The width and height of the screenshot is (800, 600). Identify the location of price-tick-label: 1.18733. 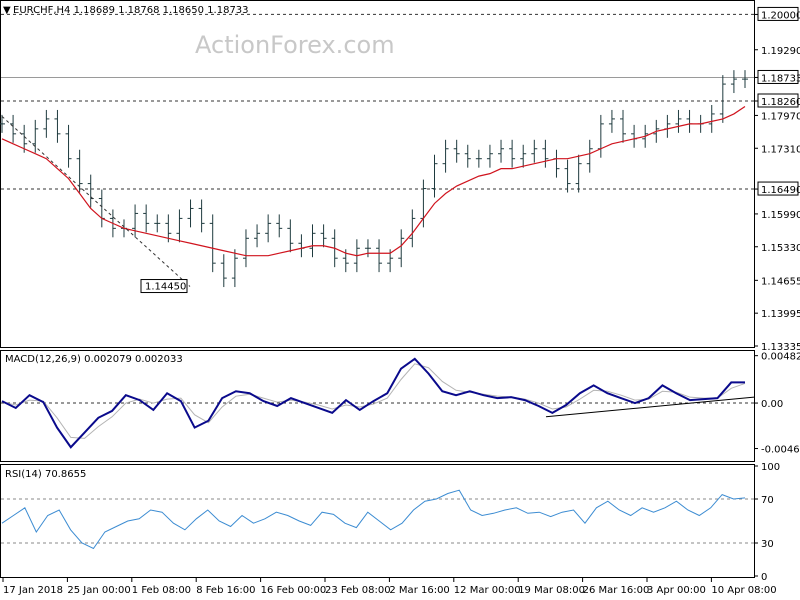
(780, 78).